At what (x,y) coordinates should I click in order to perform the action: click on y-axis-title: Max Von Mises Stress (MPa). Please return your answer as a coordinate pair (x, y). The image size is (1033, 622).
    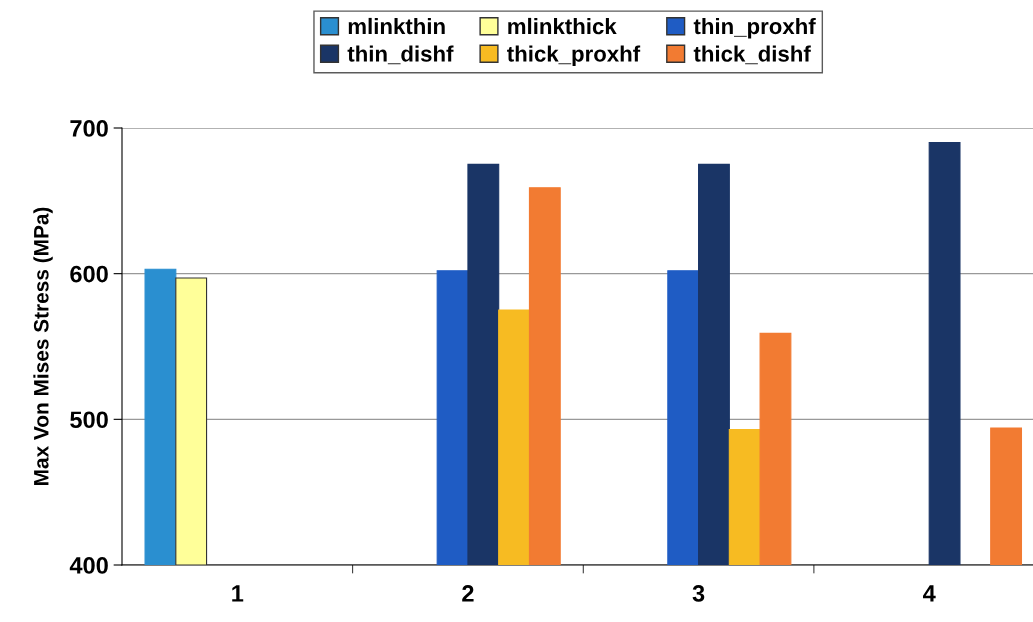
    Looking at the image, I should click on (43, 346).